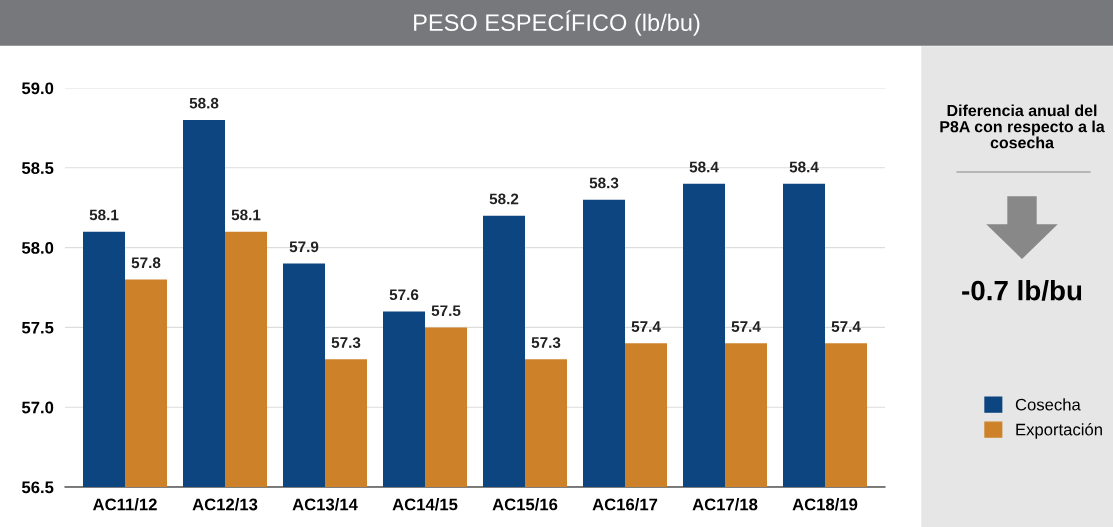  Describe the element at coordinates (557, 23) in the screenshot. I see `chart-title: PESO ESPECÍFICO (lb/bu)` at that location.